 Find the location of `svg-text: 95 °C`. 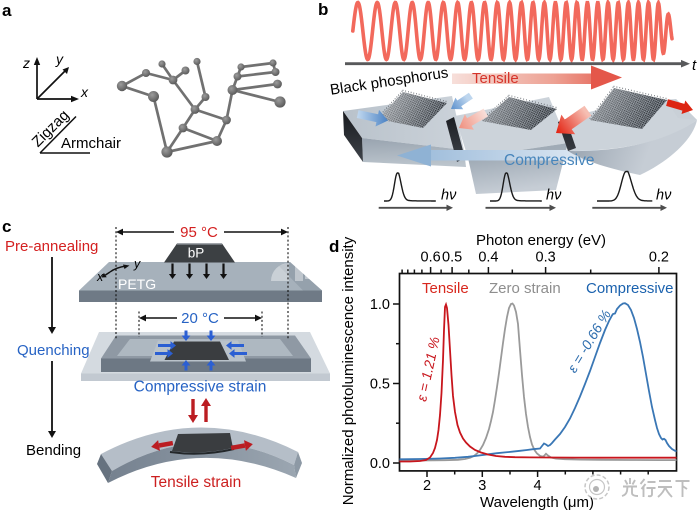

svg-text: 95 °C is located at coordinates (199, 232).